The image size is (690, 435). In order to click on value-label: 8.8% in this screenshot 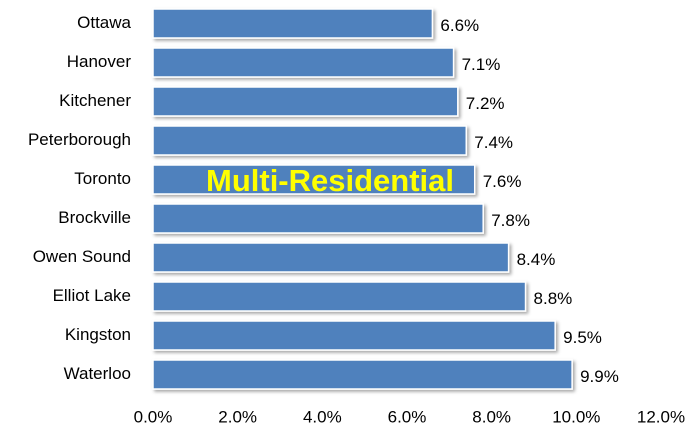, I will do `click(553, 298)`.